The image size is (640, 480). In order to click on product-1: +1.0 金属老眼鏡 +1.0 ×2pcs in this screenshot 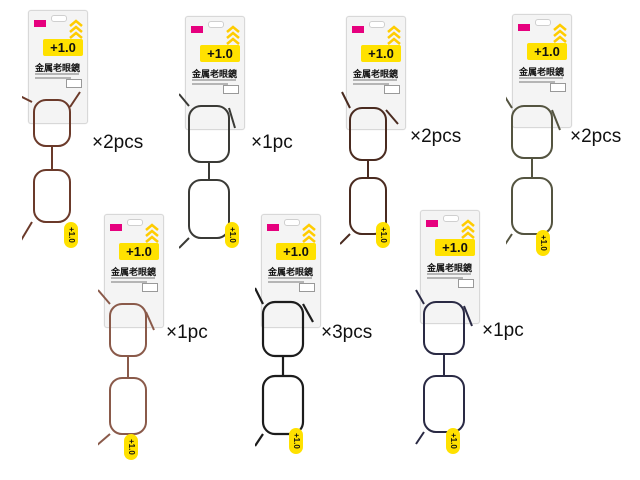, I will do `click(100, 130)`.